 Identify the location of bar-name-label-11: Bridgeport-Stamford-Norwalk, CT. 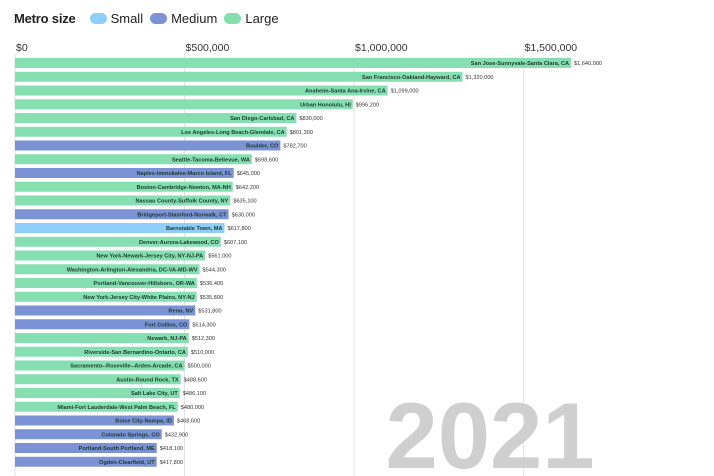
(182, 215).